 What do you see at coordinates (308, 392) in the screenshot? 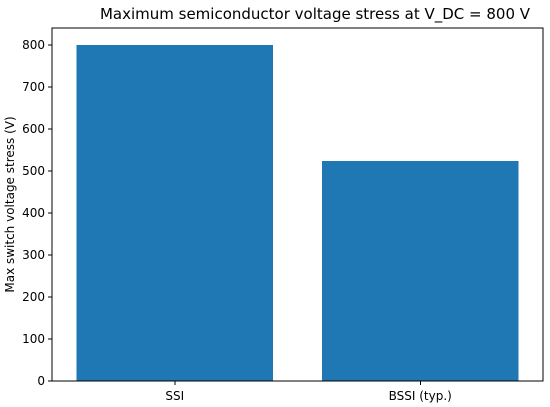
I see `x-ticks-layer: SSI BSSI (typ.)` at bounding box center [308, 392].